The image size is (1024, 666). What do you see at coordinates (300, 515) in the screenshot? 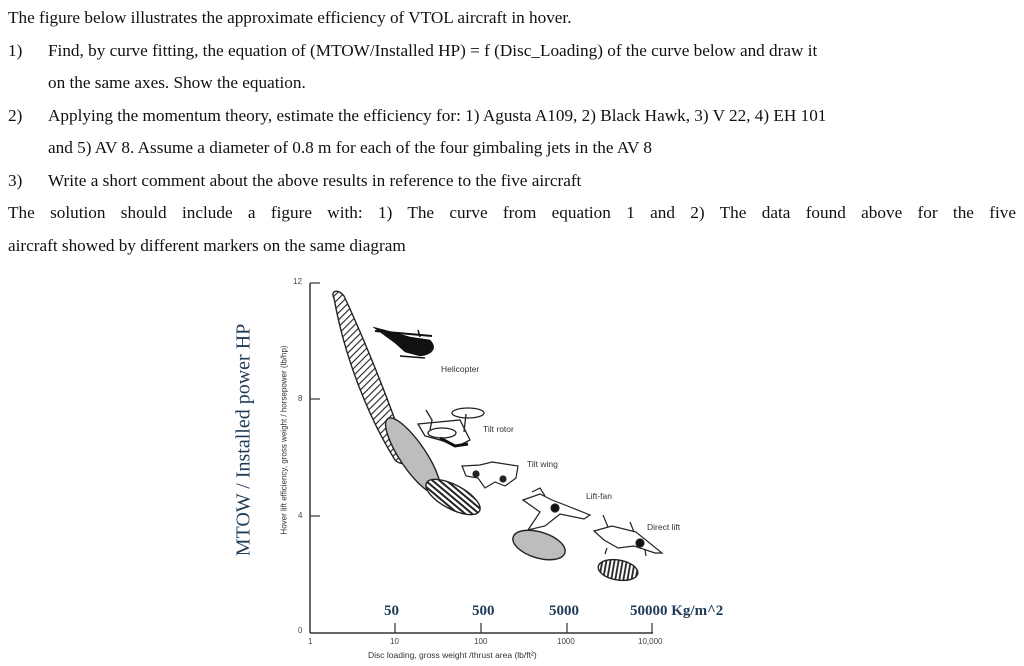
I see `y-tick-4: 4` at bounding box center [300, 515].